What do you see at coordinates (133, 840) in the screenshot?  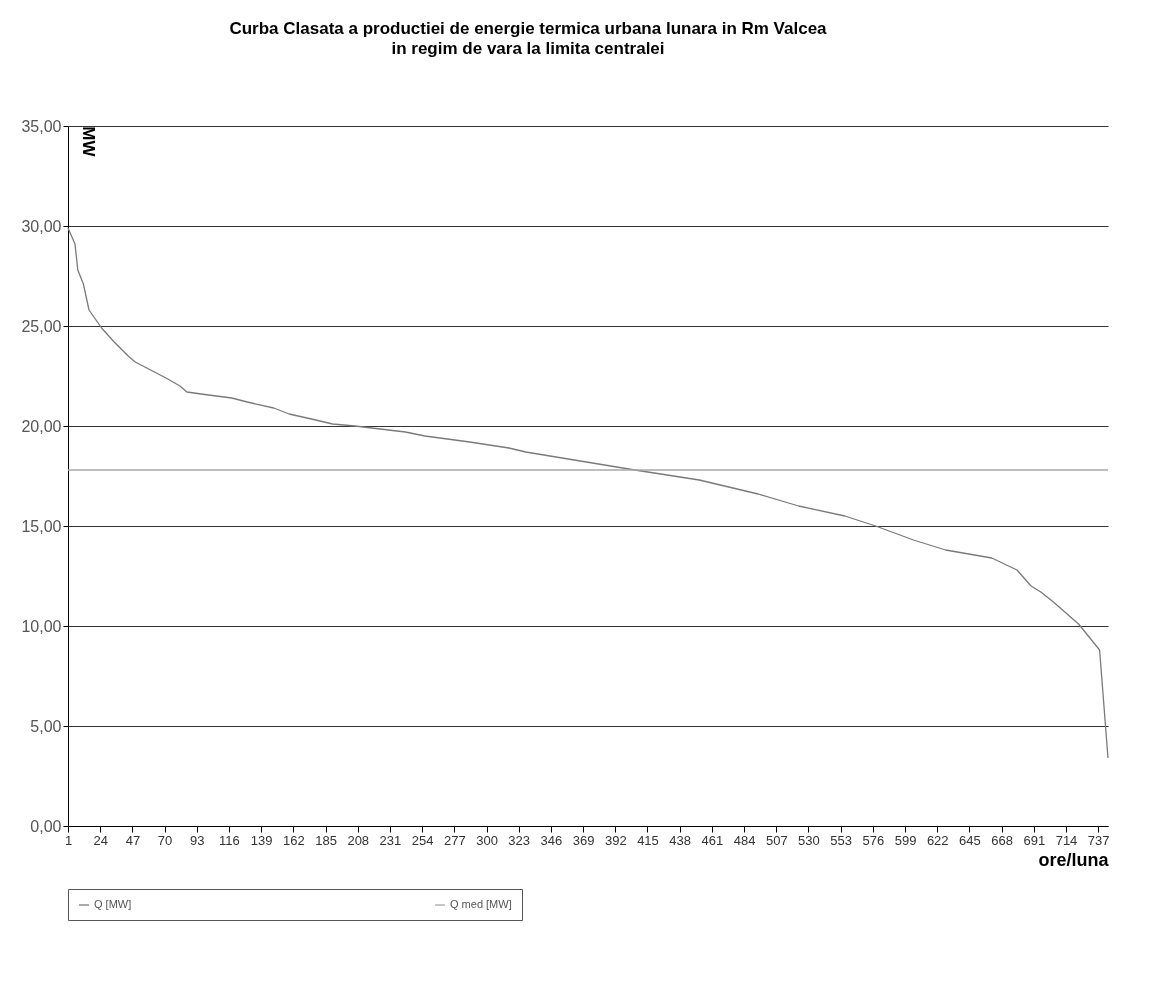 I see `x-tick-label: 47` at bounding box center [133, 840].